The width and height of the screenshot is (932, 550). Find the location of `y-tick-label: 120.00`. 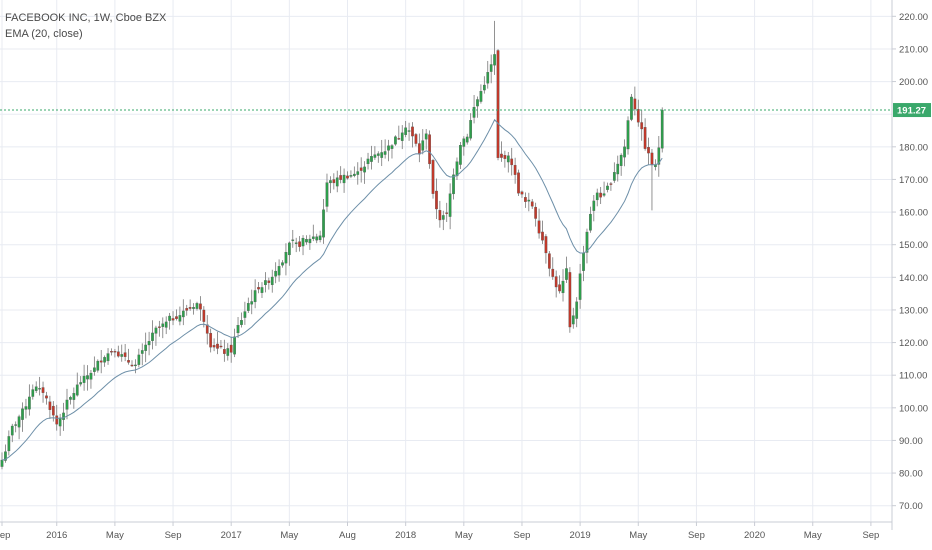

y-tick-label: 120.00 is located at coordinates (913, 343).